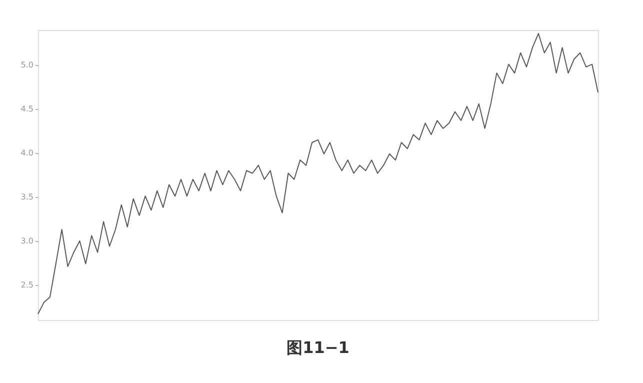  Describe the element at coordinates (27, 153) in the screenshot. I see `y-tick-label: 4.0` at that location.